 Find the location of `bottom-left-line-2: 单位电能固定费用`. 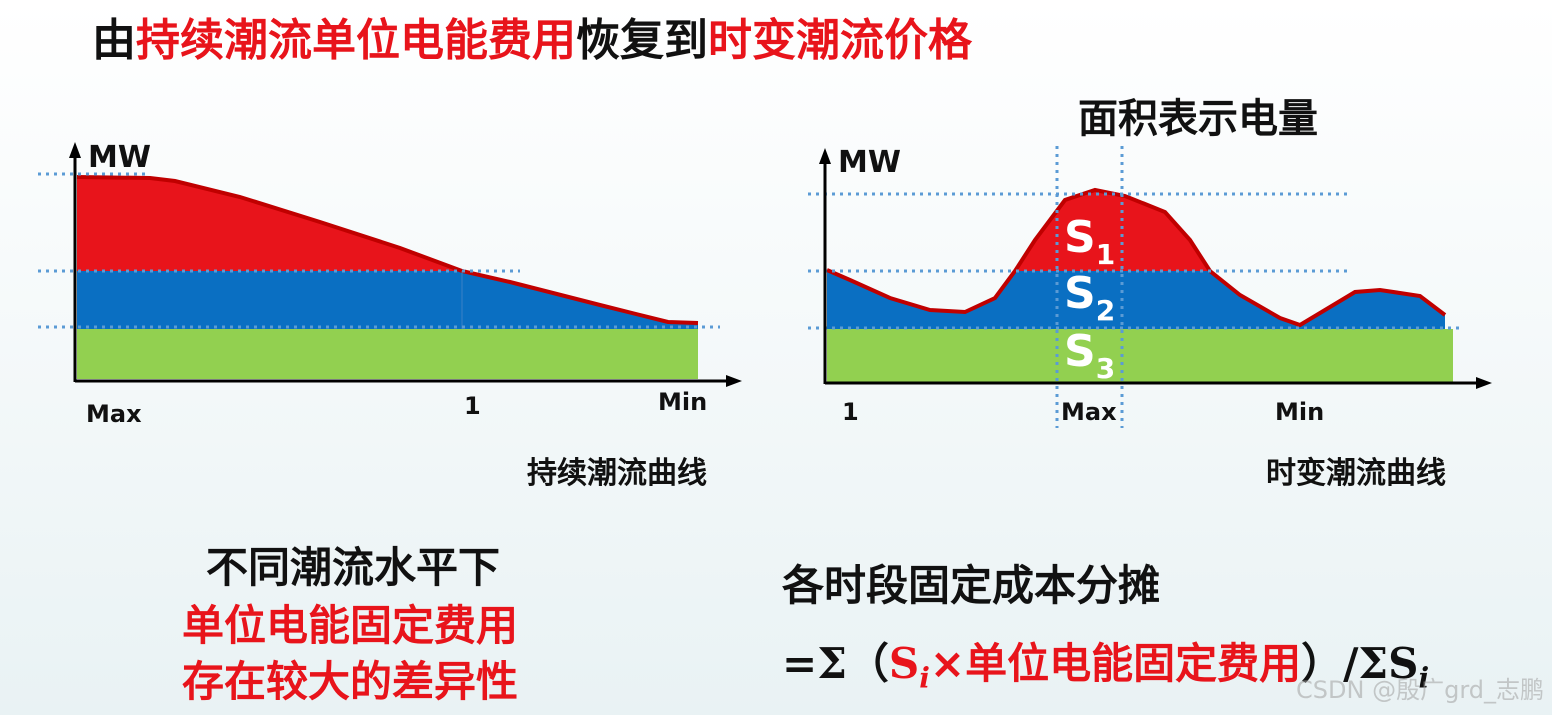

bottom-left-line-2: 单位电能固定费用 is located at coordinates (350, 625).